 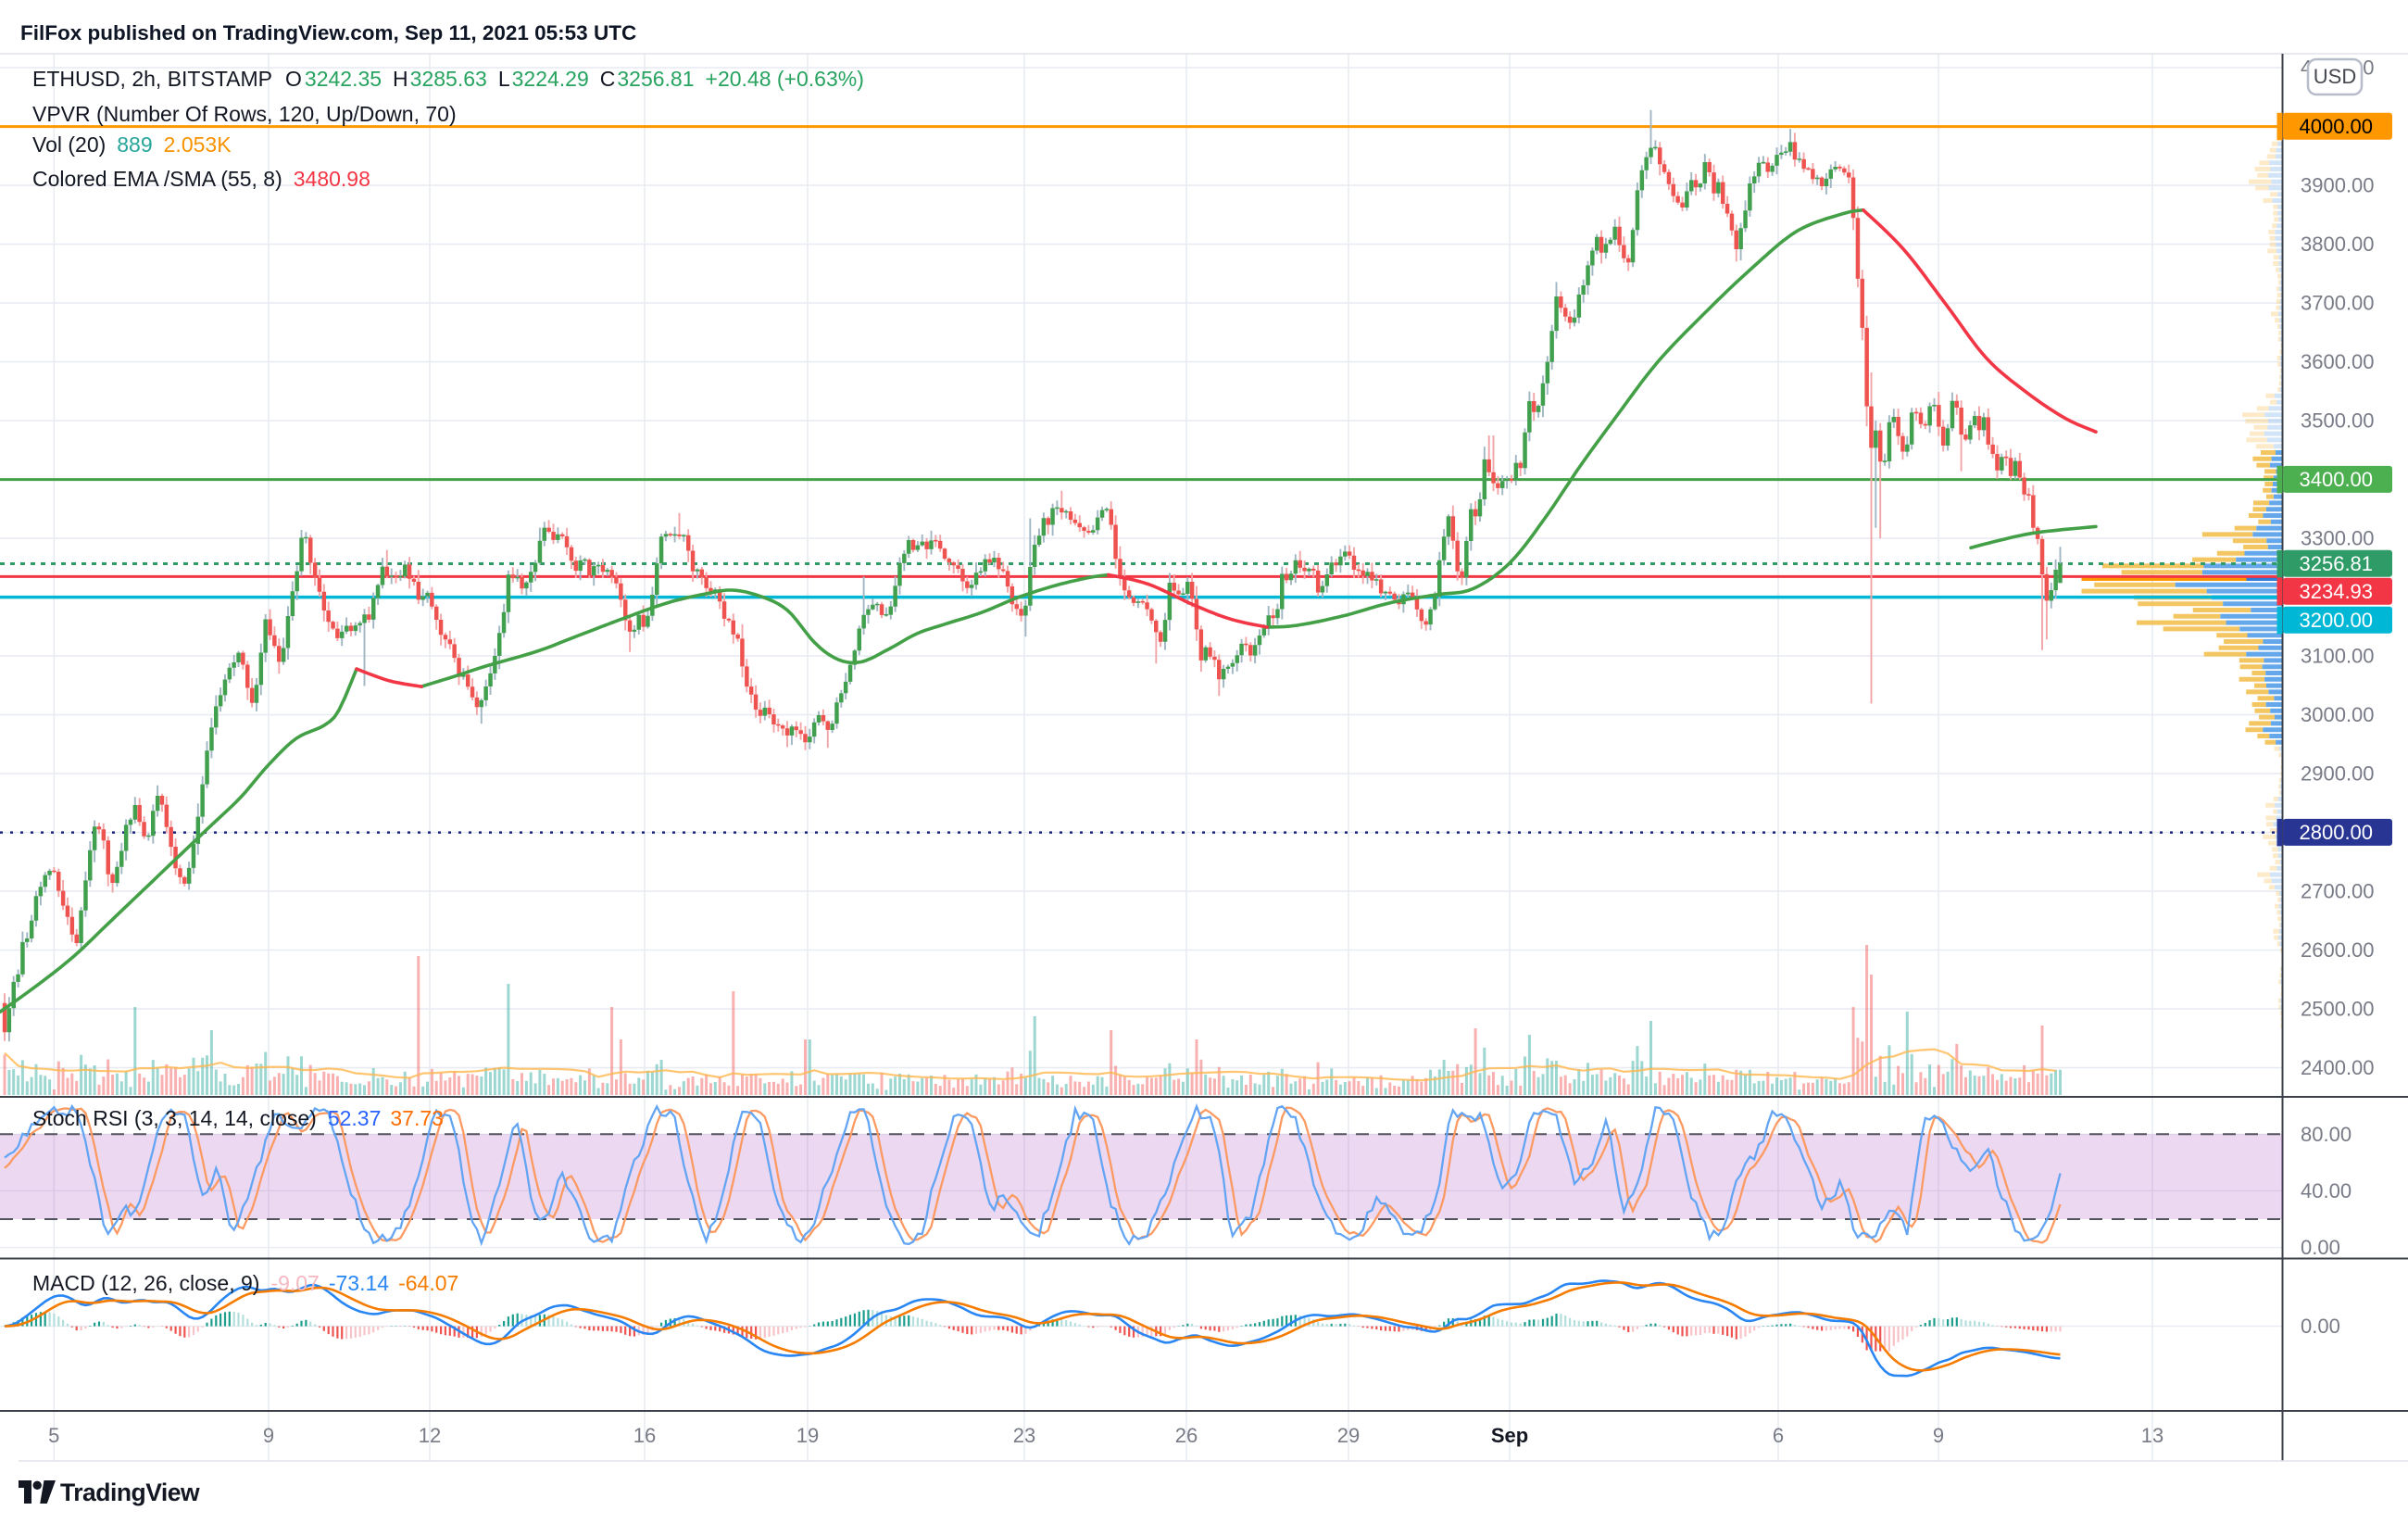 What do you see at coordinates (2337, 563) in the screenshot?
I see `svg-text: 3256.81` at bounding box center [2337, 563].